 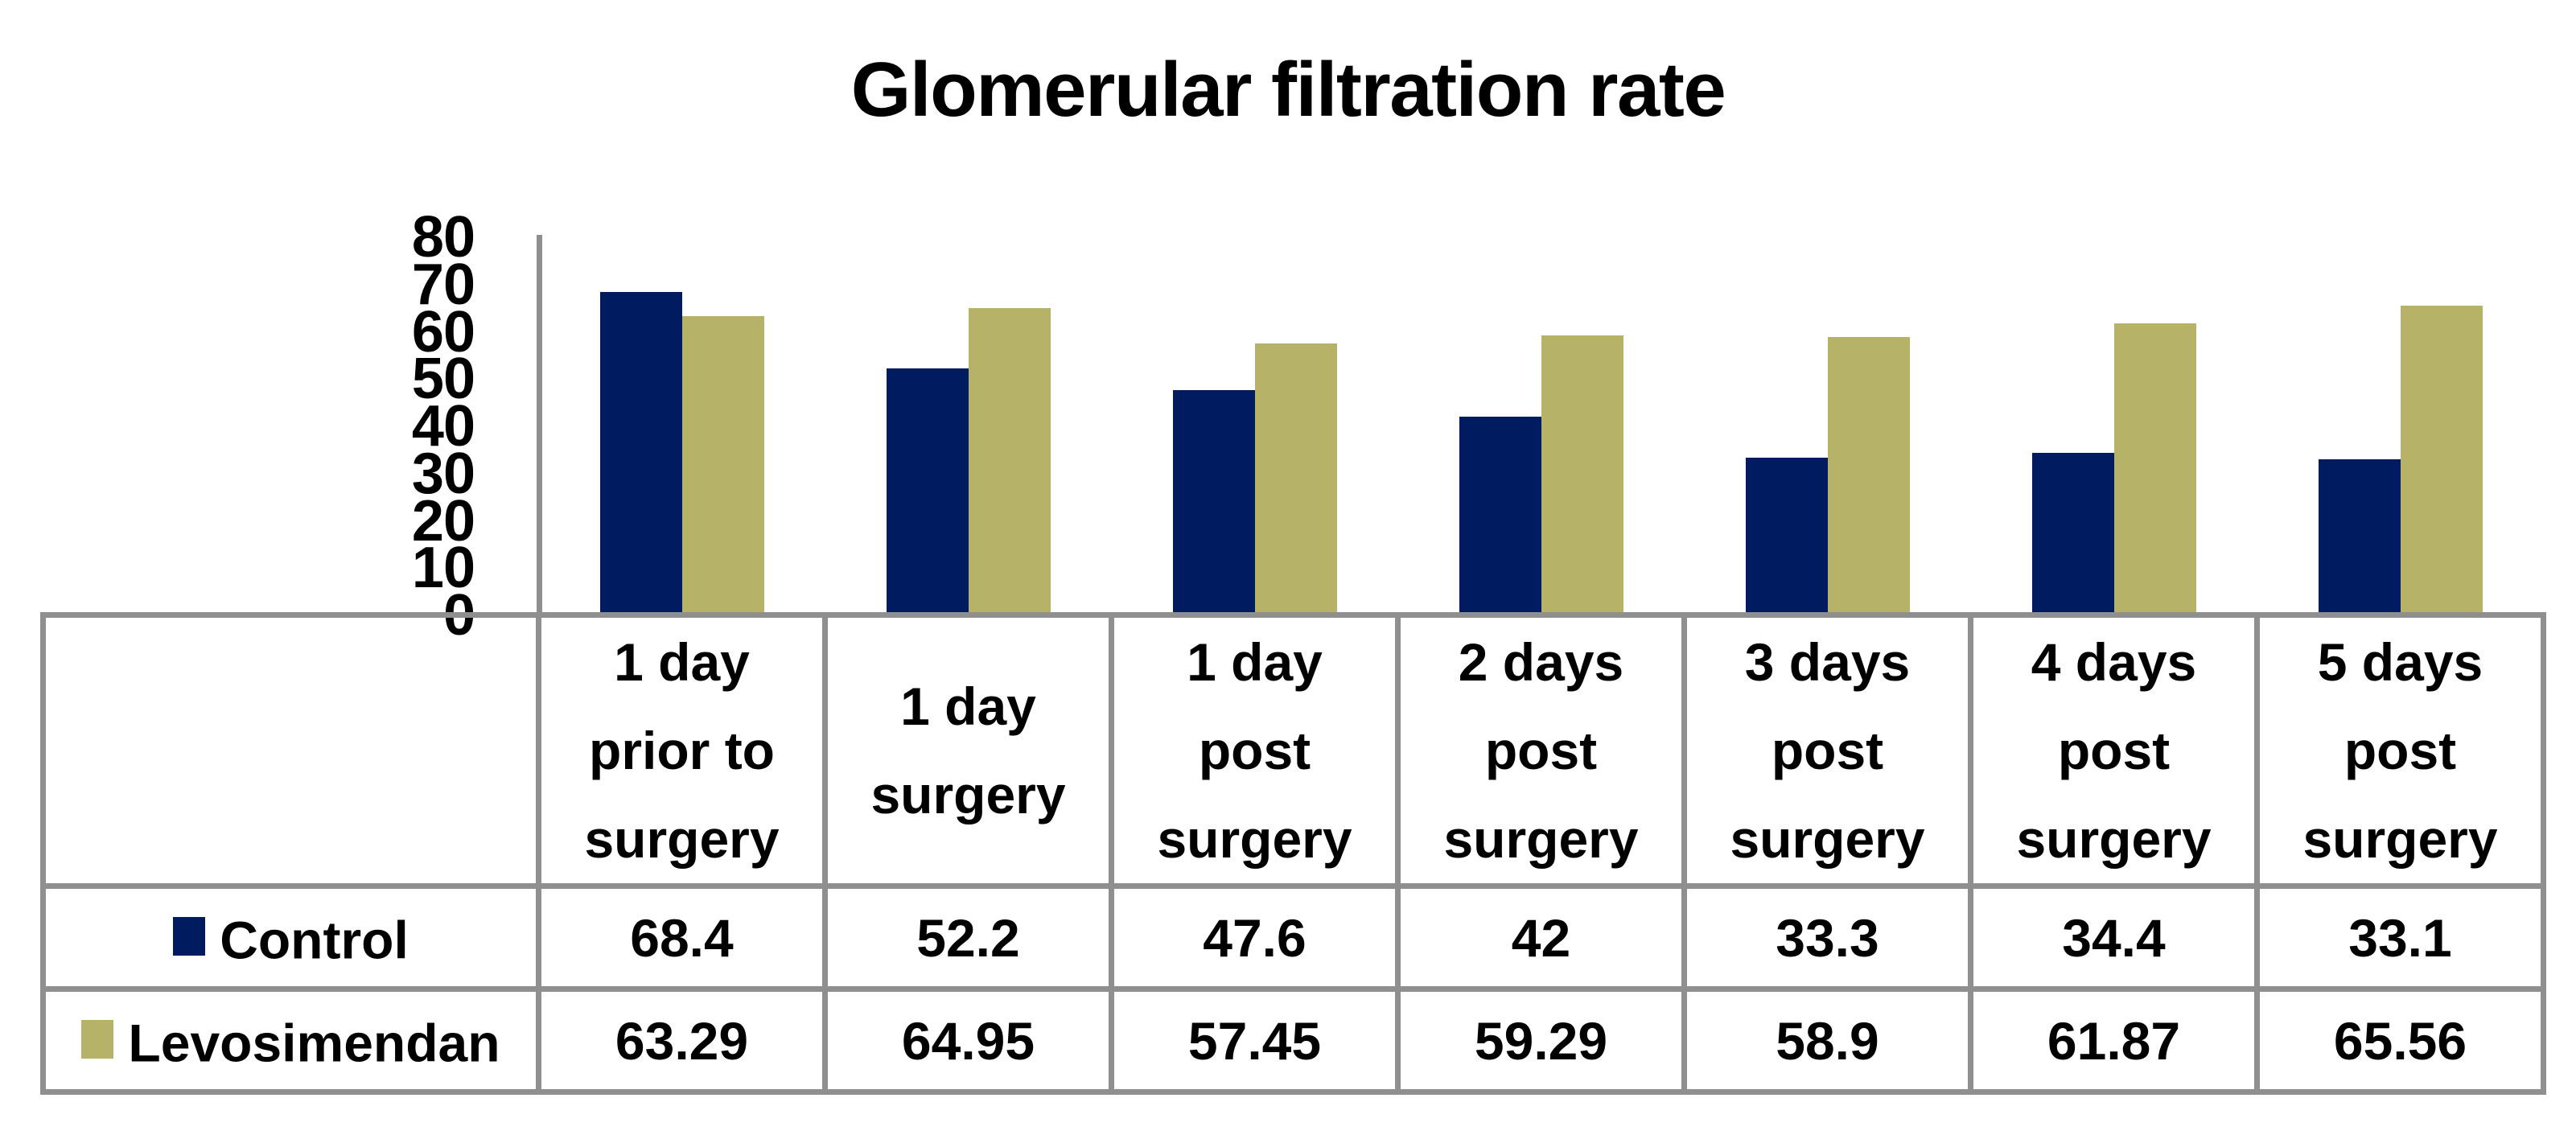 I want to click on series-label-cell-control: Control, so click(x=290, y=937).